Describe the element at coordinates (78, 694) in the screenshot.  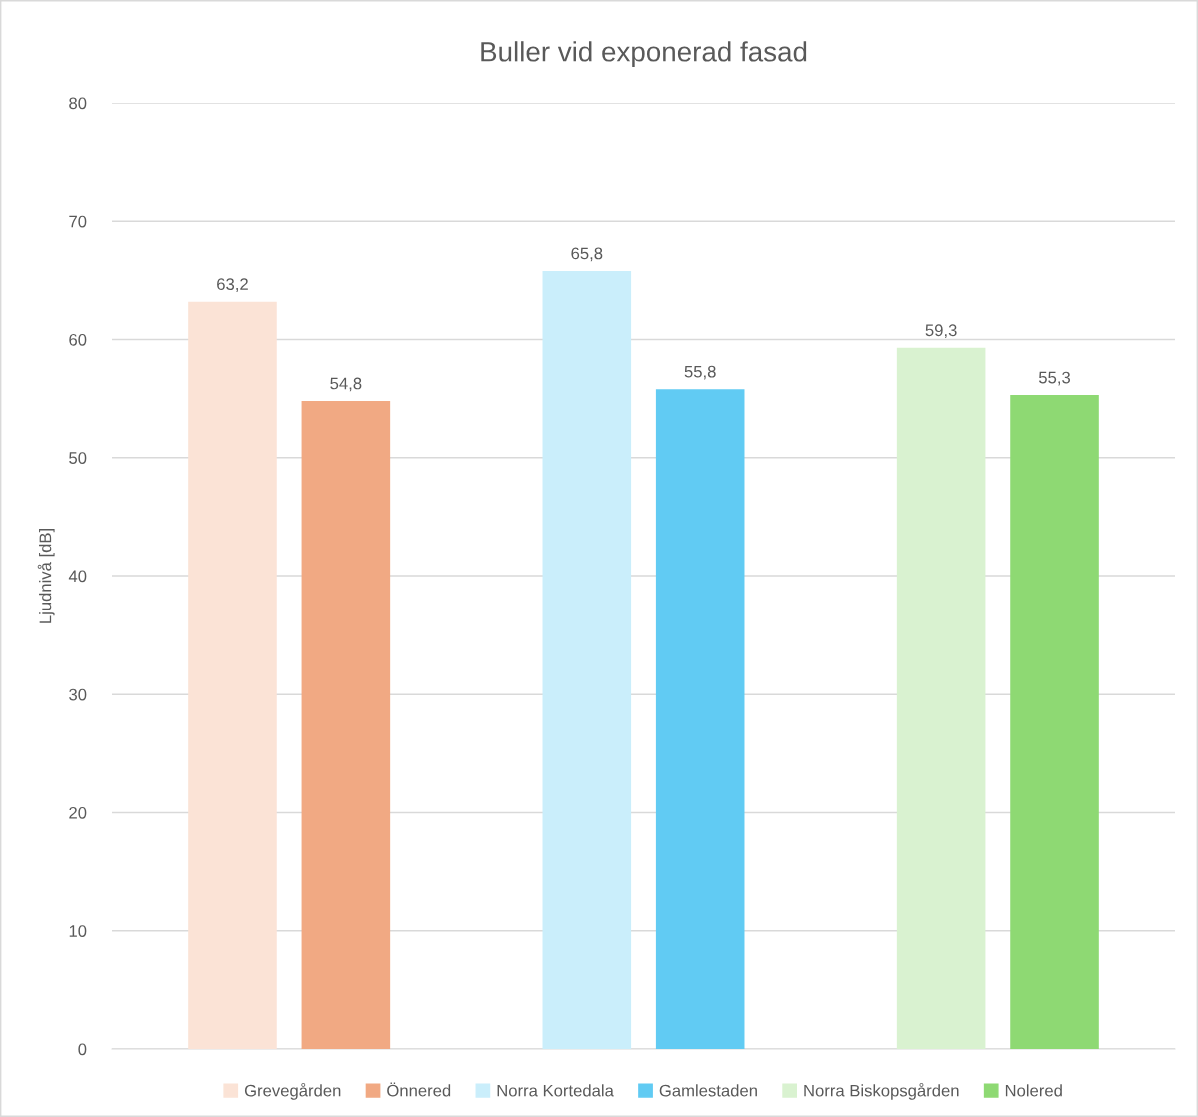
I see `y-tick-label: 30` at that location.